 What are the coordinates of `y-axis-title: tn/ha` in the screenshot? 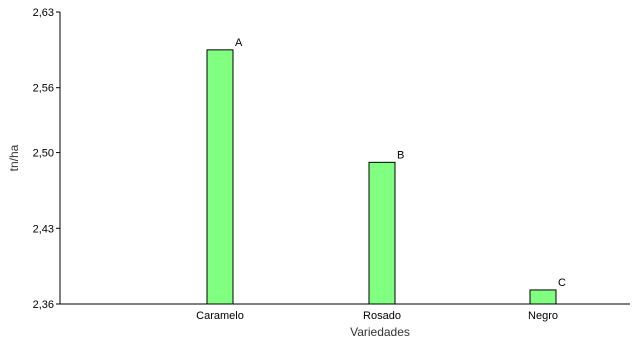 It's located at (14, 157).